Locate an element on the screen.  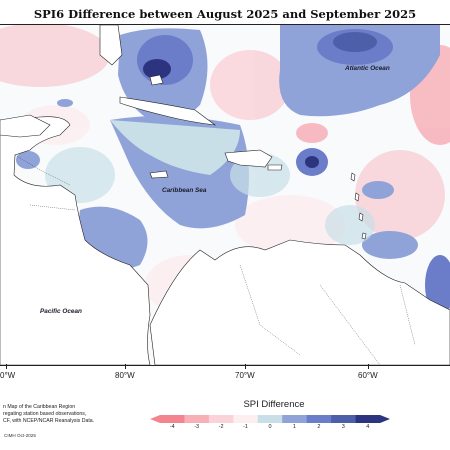
legend-arrow-right is located at coordinates (385, 419).